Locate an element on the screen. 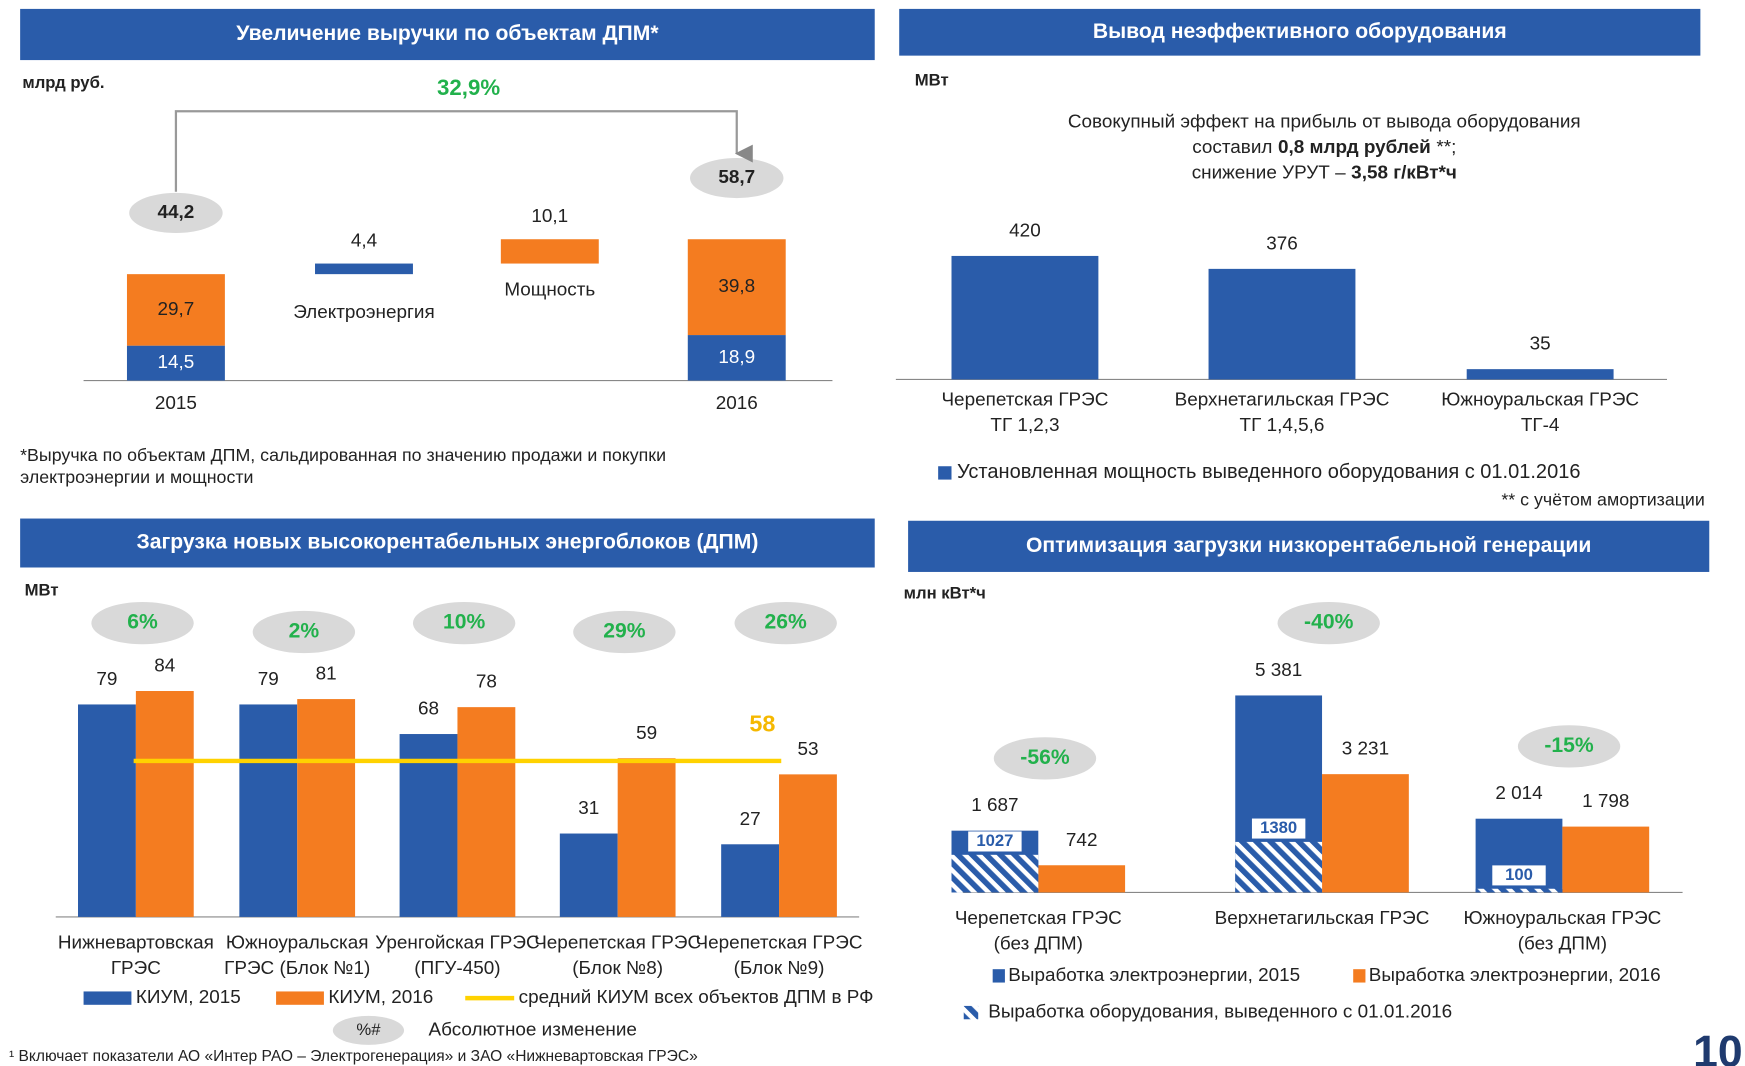 The width and height of the screenshot is (1745, 1066). x-tick-label: Верхнетагильская ГРЭС is located at coordinates (1282, 400).